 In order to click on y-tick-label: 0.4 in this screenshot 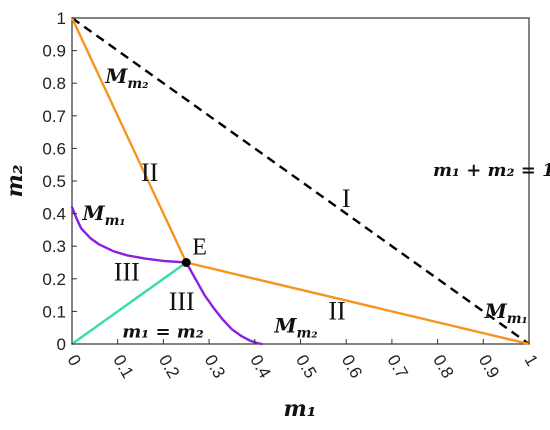, I will do `click(54, 214)`.